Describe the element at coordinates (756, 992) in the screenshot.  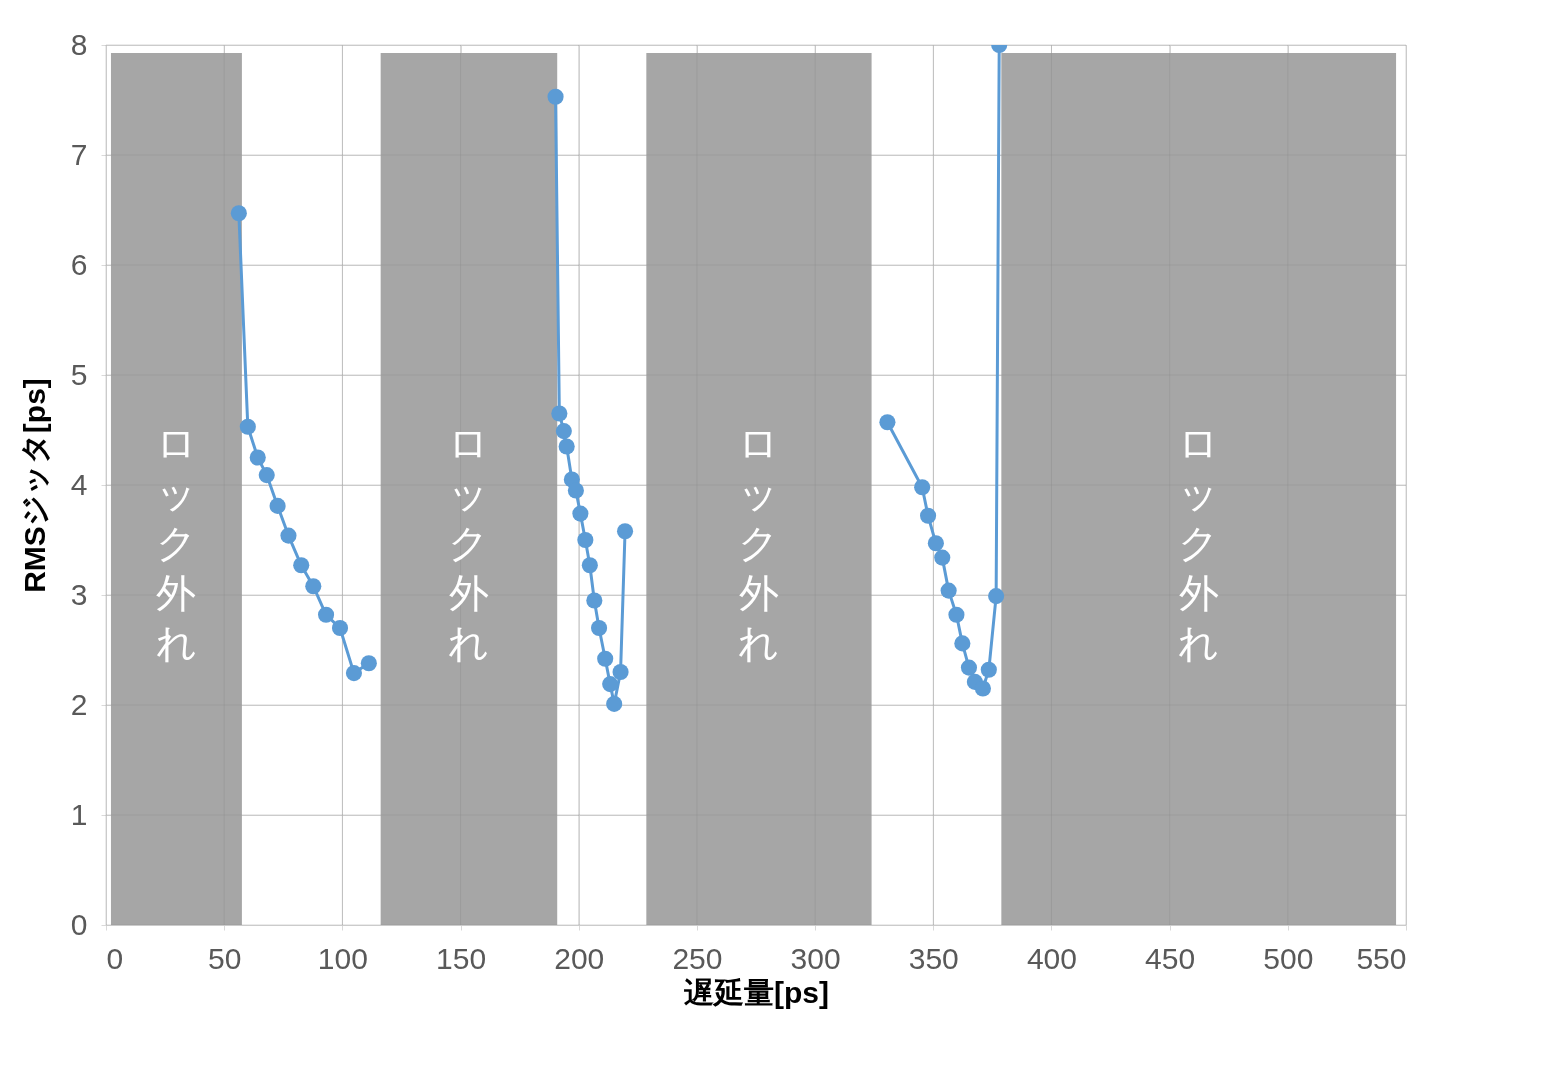
I see `x-axis-title: 遅延量[ps]` at that location.